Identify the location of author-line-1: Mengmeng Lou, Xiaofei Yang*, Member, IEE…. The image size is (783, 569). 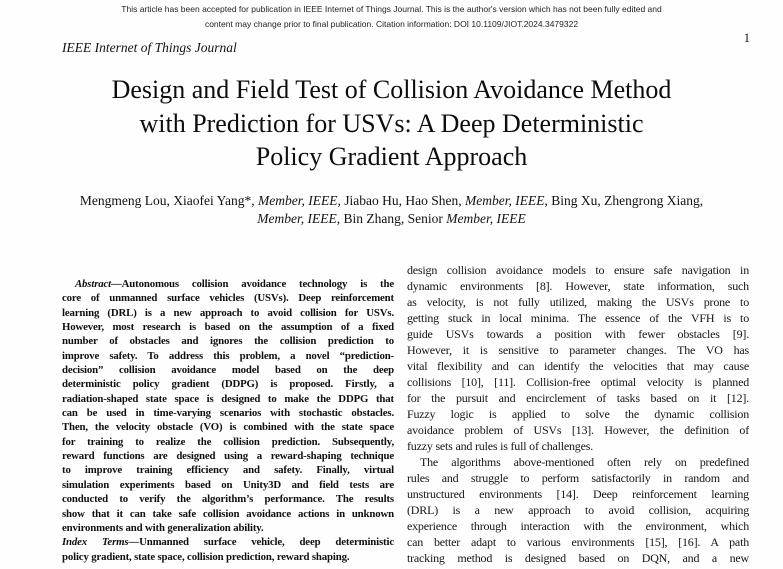
(391, 200).